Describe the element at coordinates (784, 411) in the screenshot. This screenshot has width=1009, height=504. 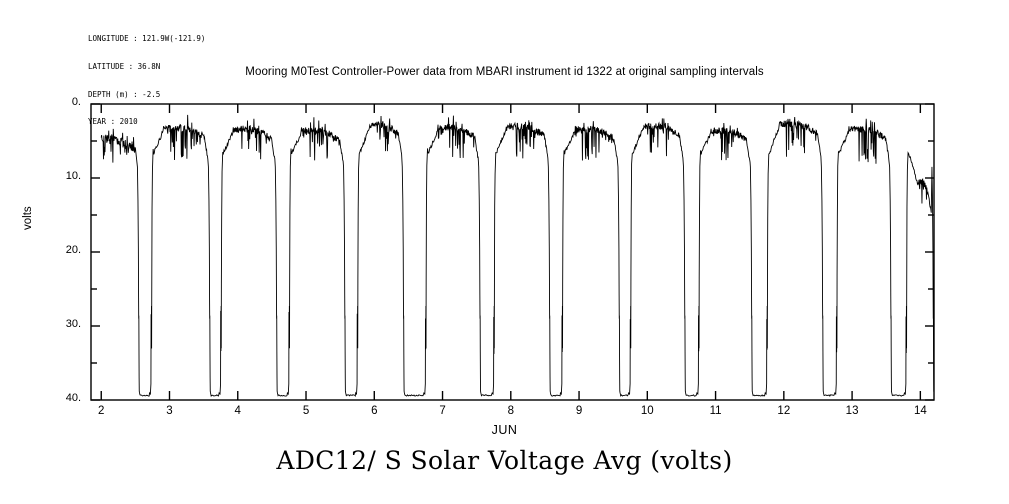
I see `x-tick-label: 12` at that location.